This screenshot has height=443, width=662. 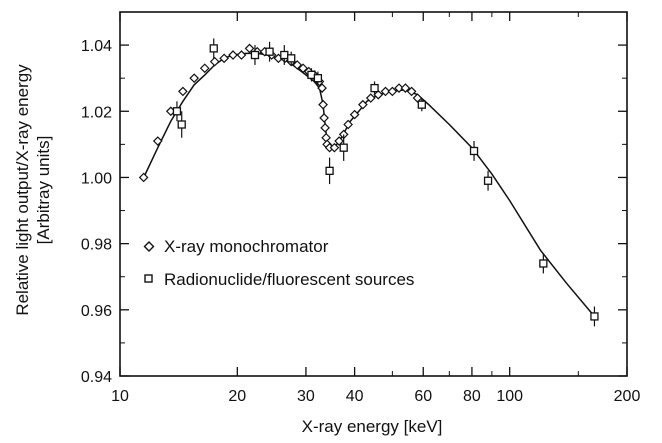 What do you see at coordinates (148, 278) in the screenshot?
I see `legend-square-marker` at bounding box center [148, 278].